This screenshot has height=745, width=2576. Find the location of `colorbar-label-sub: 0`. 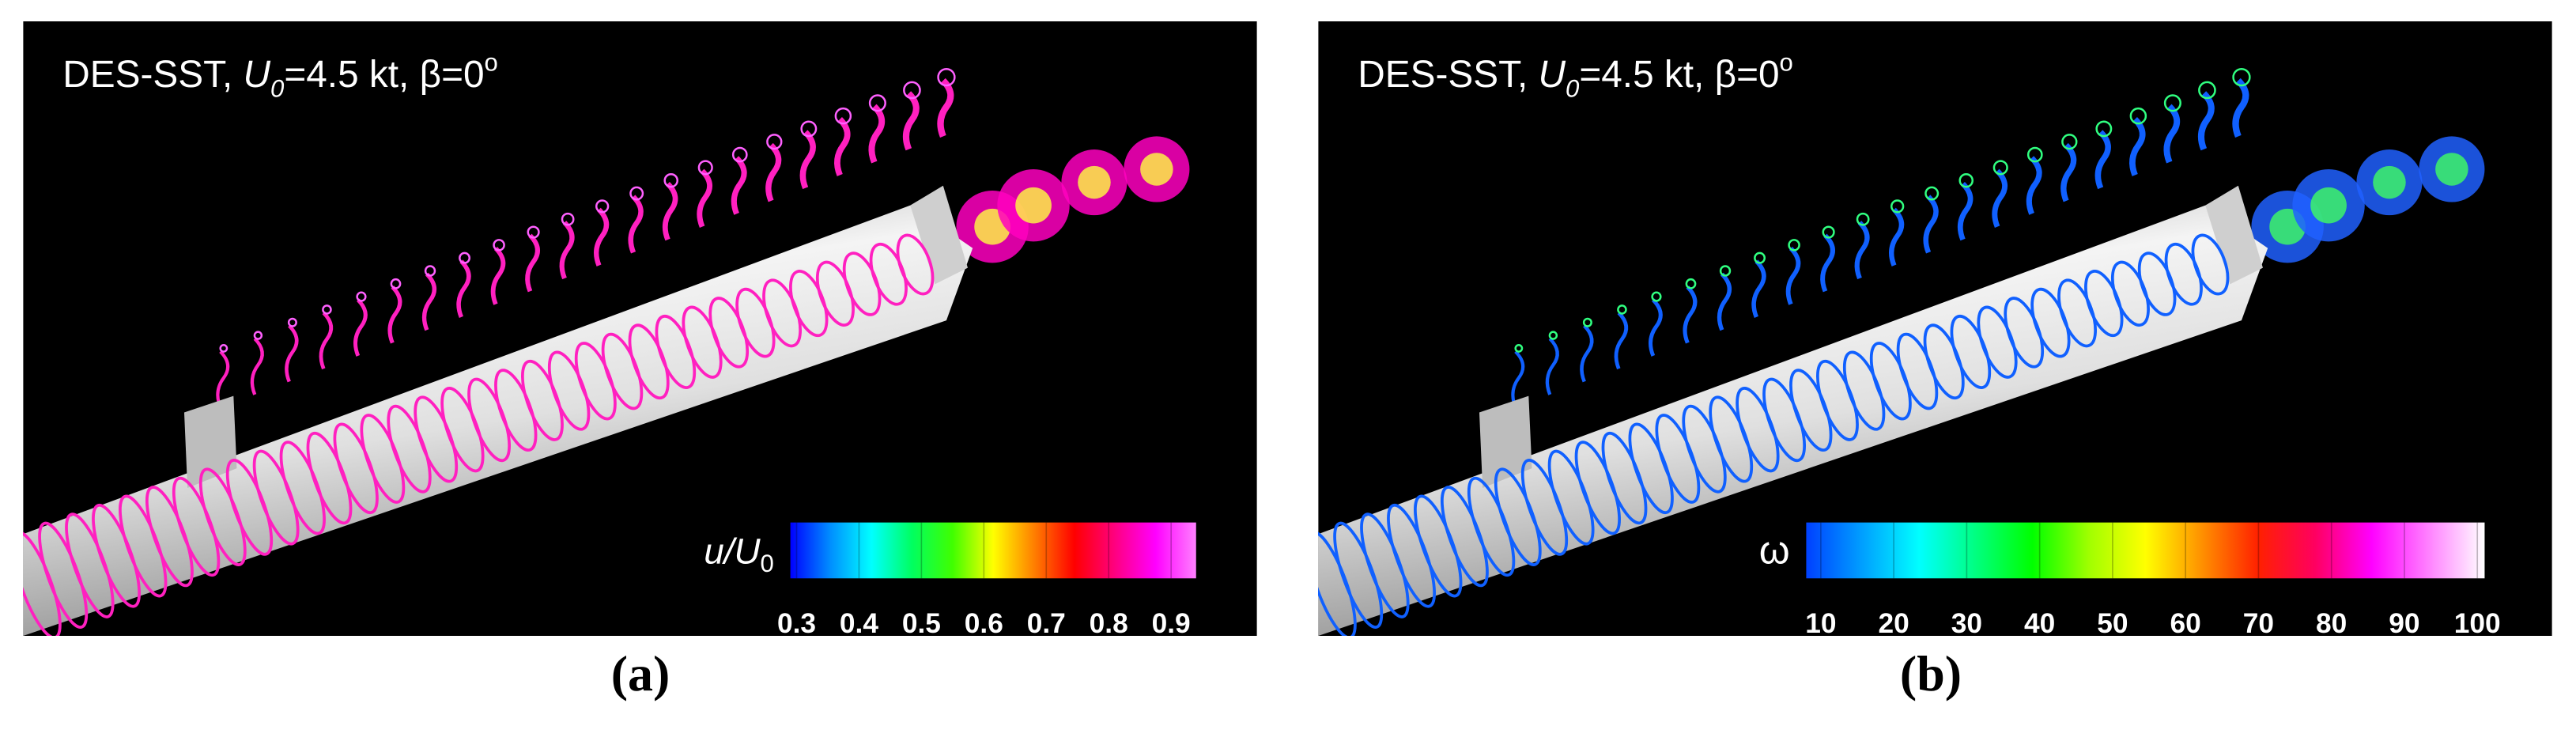

colorbar-label-sub: 0 is located at coordinates (766, 563).